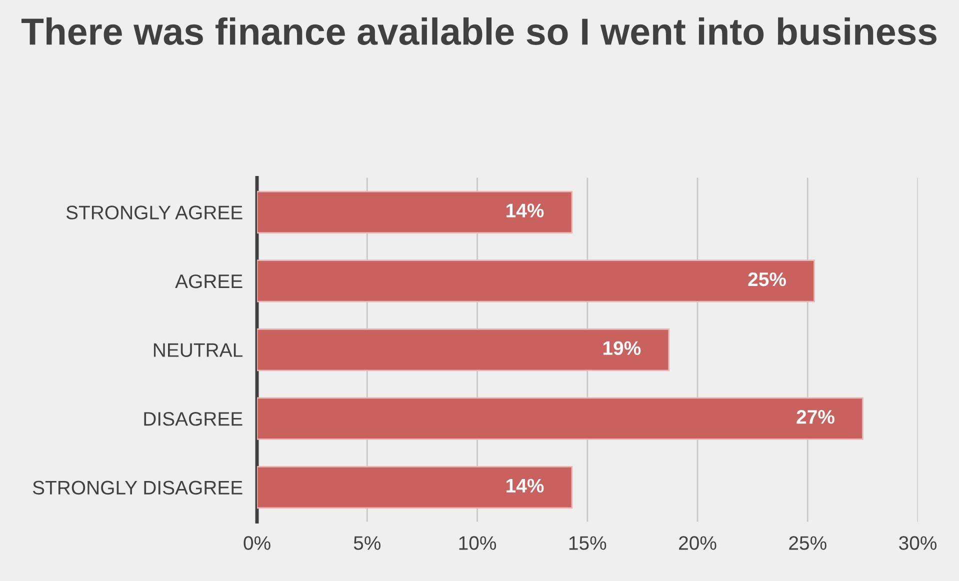 This screenshot has width=959, height=581. Describe the element at coordinates (478, 31) in the screenshot. I see `chart-title: There was finance available so I went into business` at that location.